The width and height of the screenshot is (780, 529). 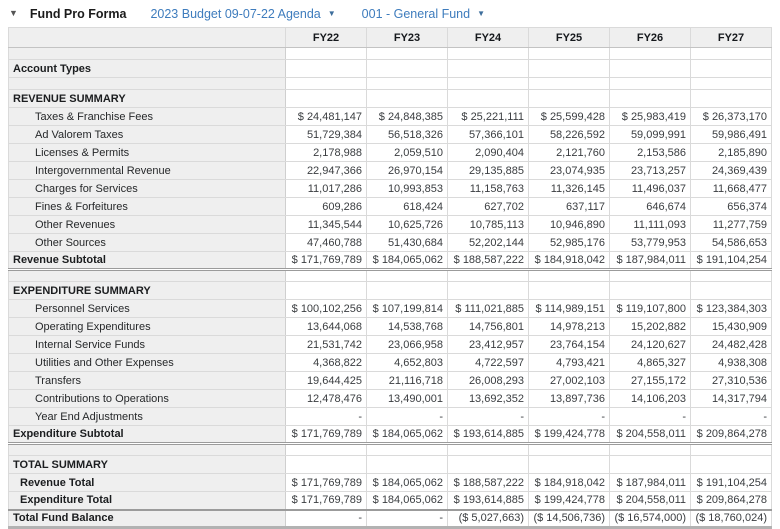 I want to click on cell-fy25: 14,978,213, so click(x=569, y=326).